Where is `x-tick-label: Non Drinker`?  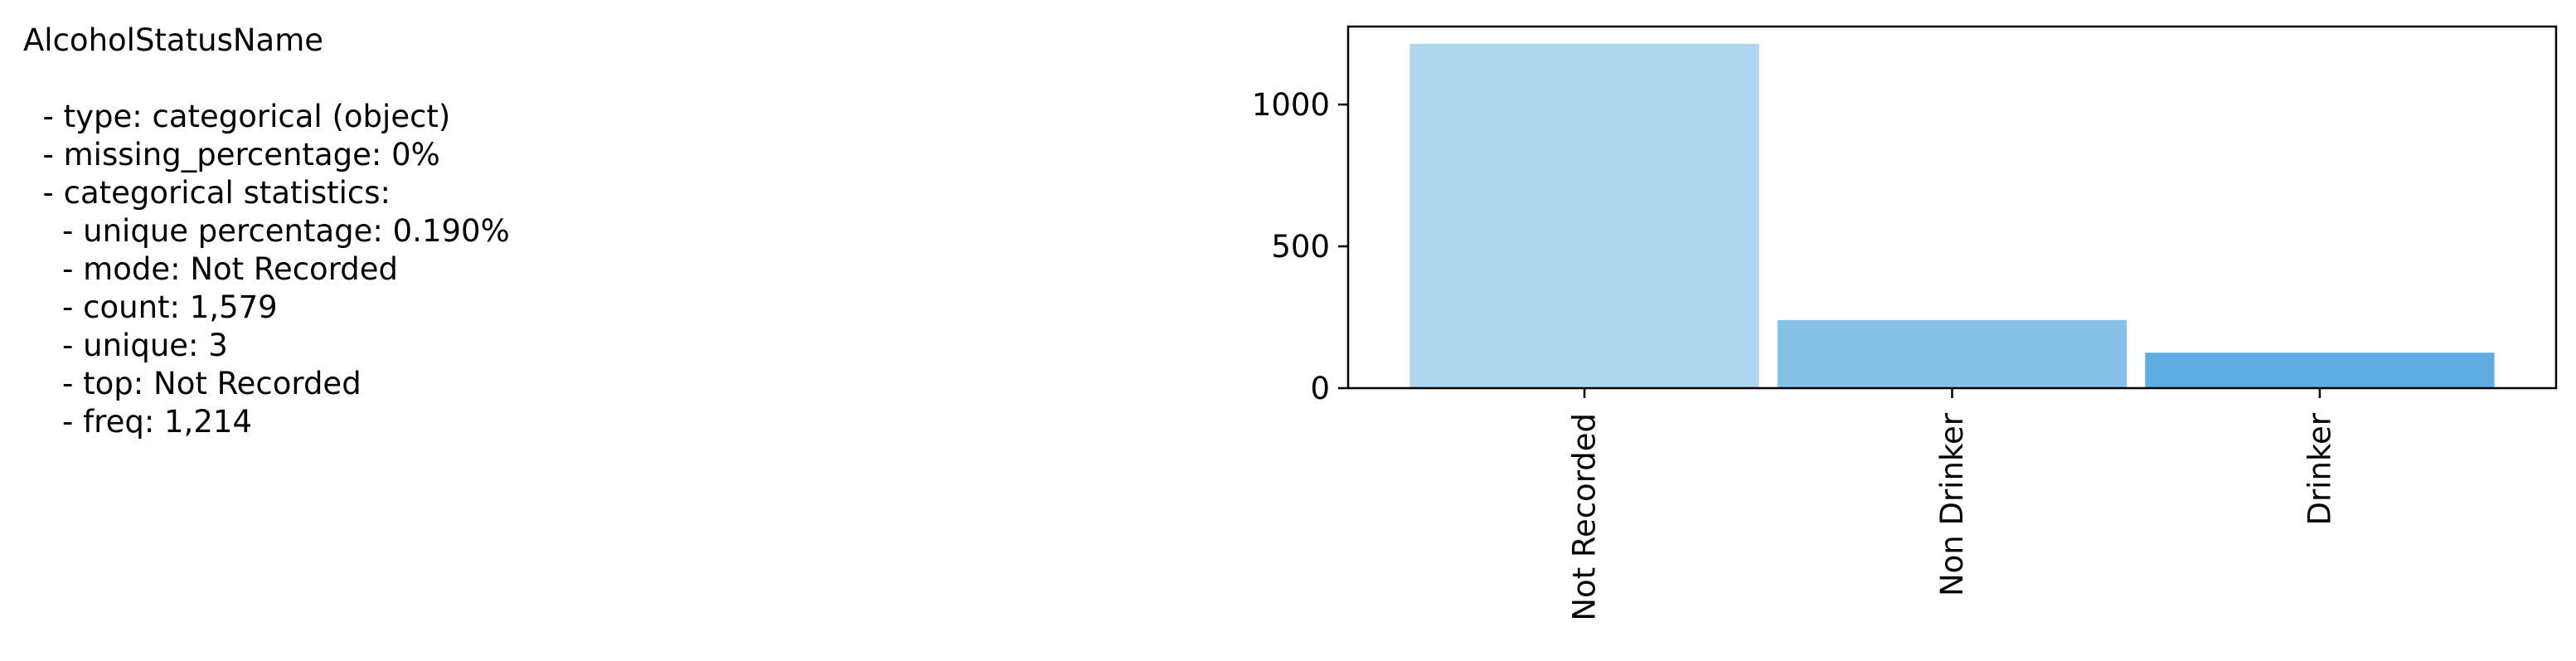
x-tick-label: Non Drinker is located at coordinates (1952, 504).